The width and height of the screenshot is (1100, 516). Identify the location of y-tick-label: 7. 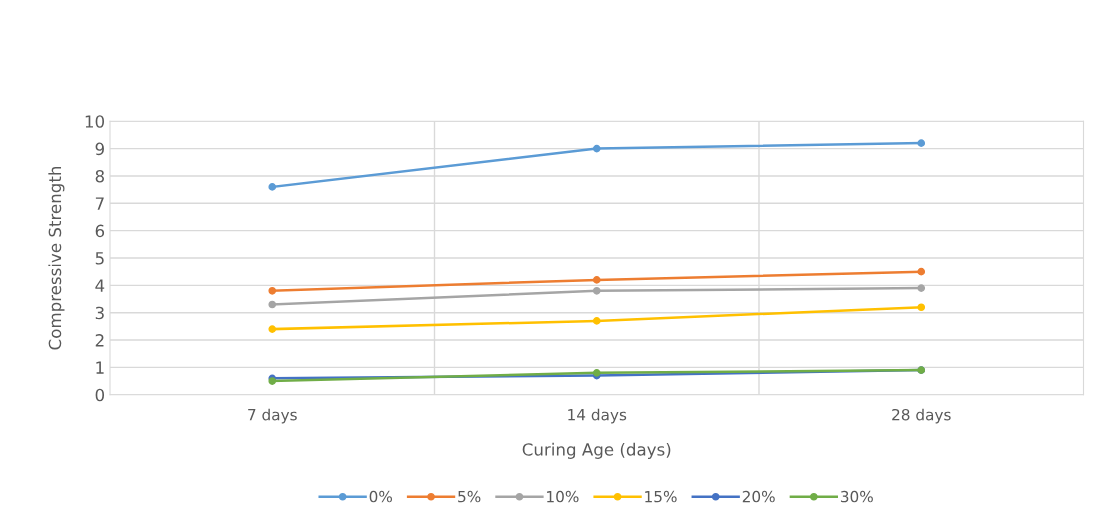
(99, 203).